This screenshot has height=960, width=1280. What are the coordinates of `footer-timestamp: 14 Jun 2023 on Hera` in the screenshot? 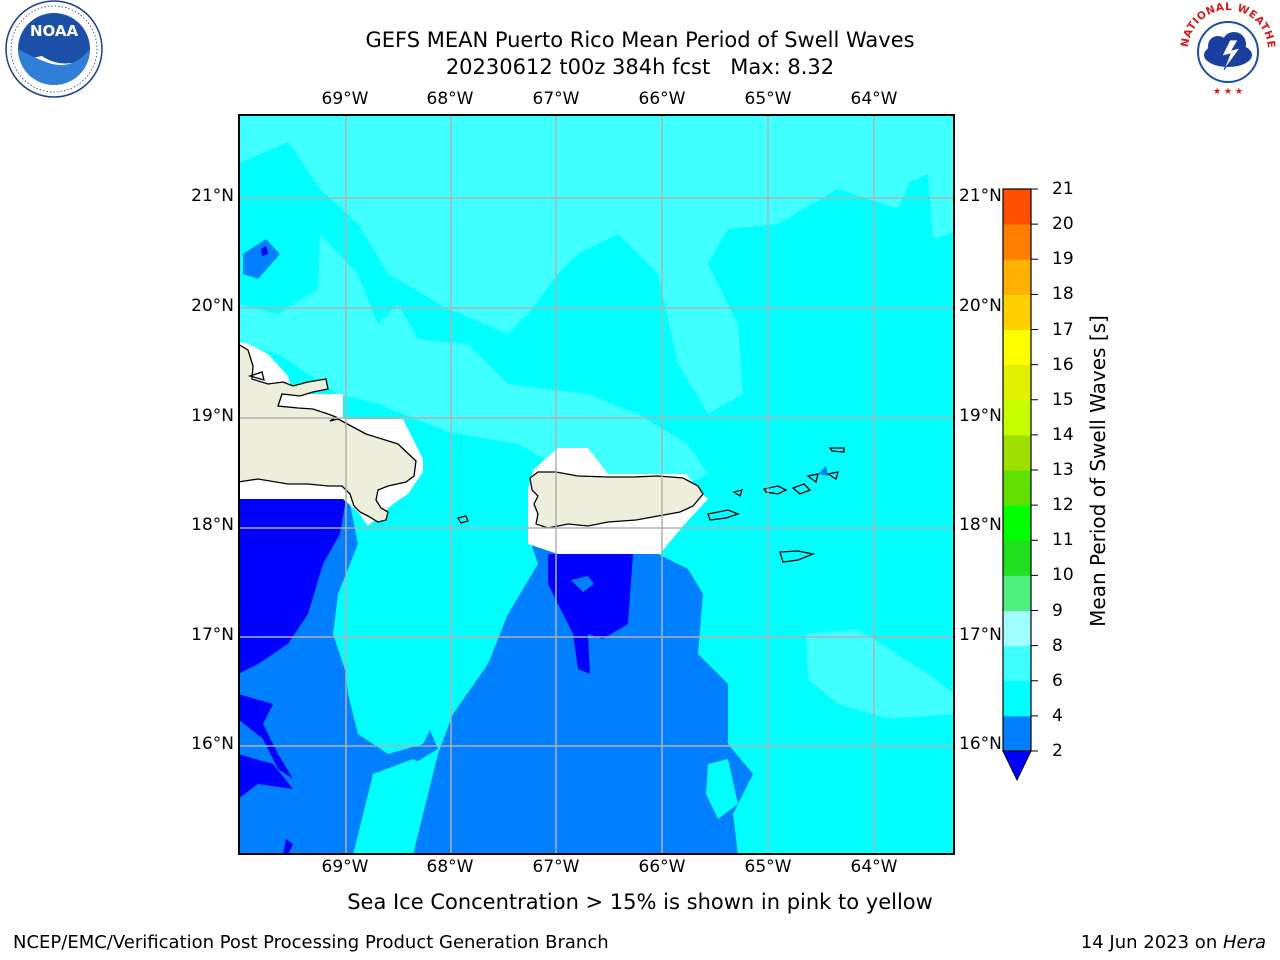 It's located at (1173, 942).